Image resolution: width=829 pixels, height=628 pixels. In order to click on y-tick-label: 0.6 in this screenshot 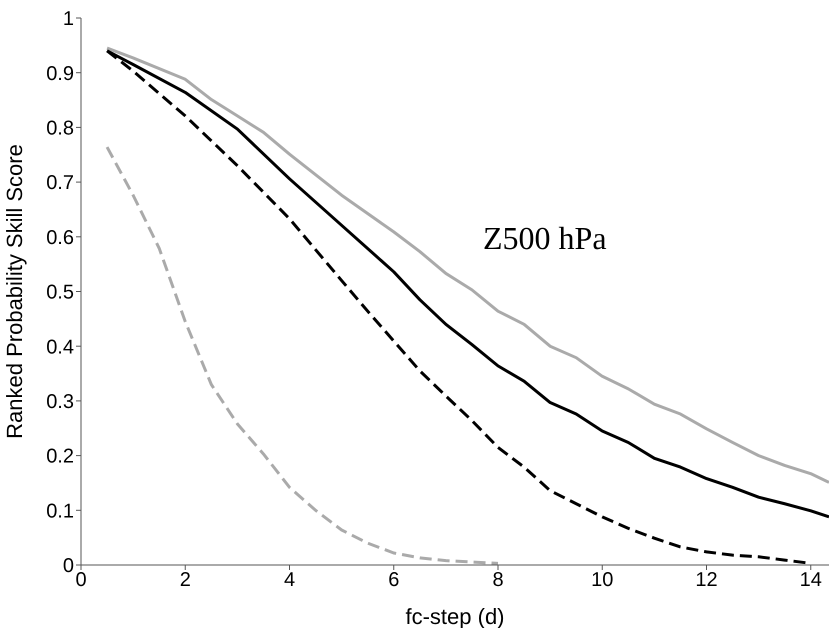, I will do `click(60, 237)`.